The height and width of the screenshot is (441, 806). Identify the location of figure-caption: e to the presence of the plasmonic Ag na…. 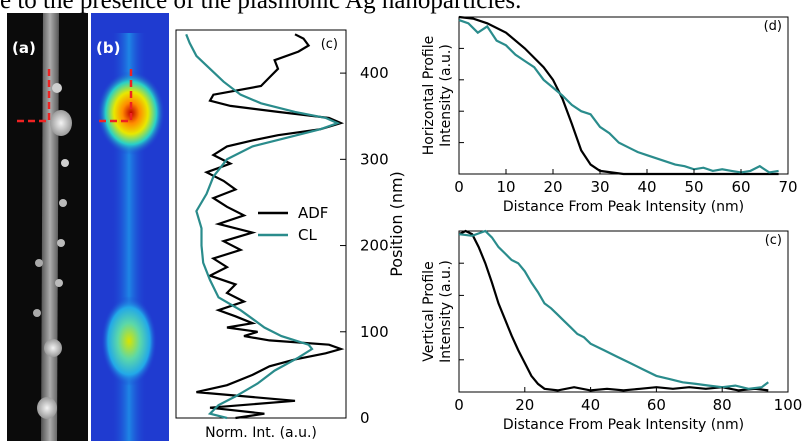
(261, 7).